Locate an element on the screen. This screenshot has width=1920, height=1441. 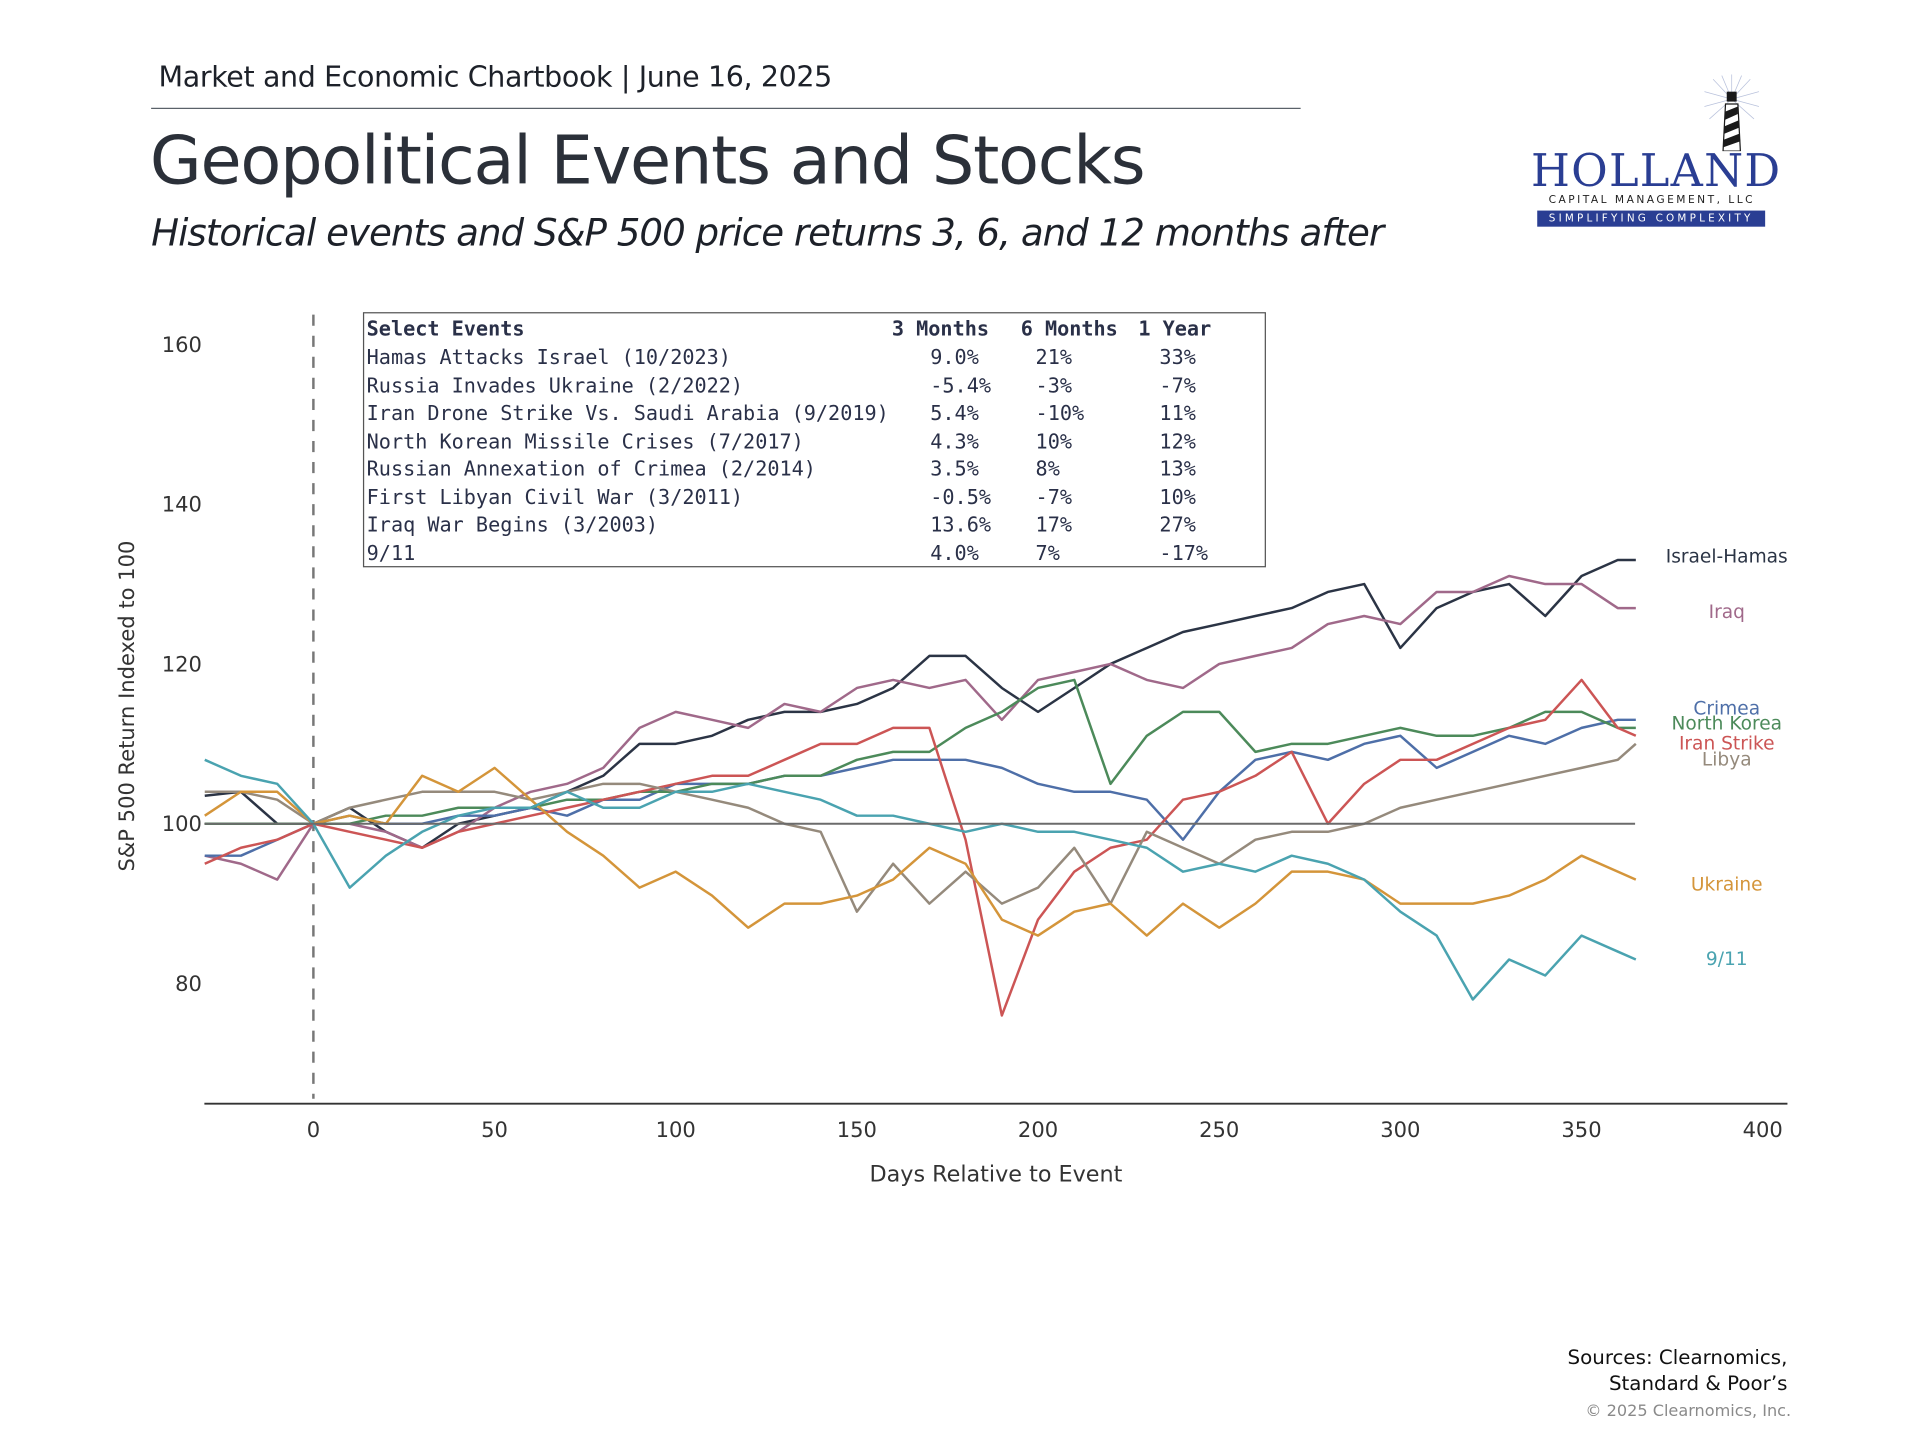
event-name-cell: Iraq War Begins (3/2003) is located at coordinates (512, 524).